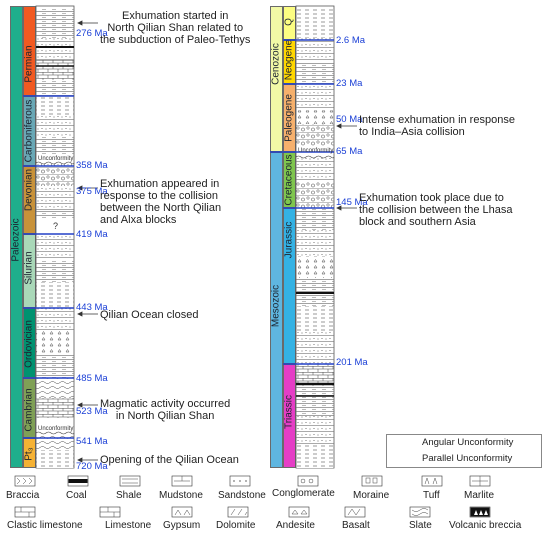  Describe the element at coordinates (76, 495) in the screenshot. I see `legend-coal: Coal` at that location.